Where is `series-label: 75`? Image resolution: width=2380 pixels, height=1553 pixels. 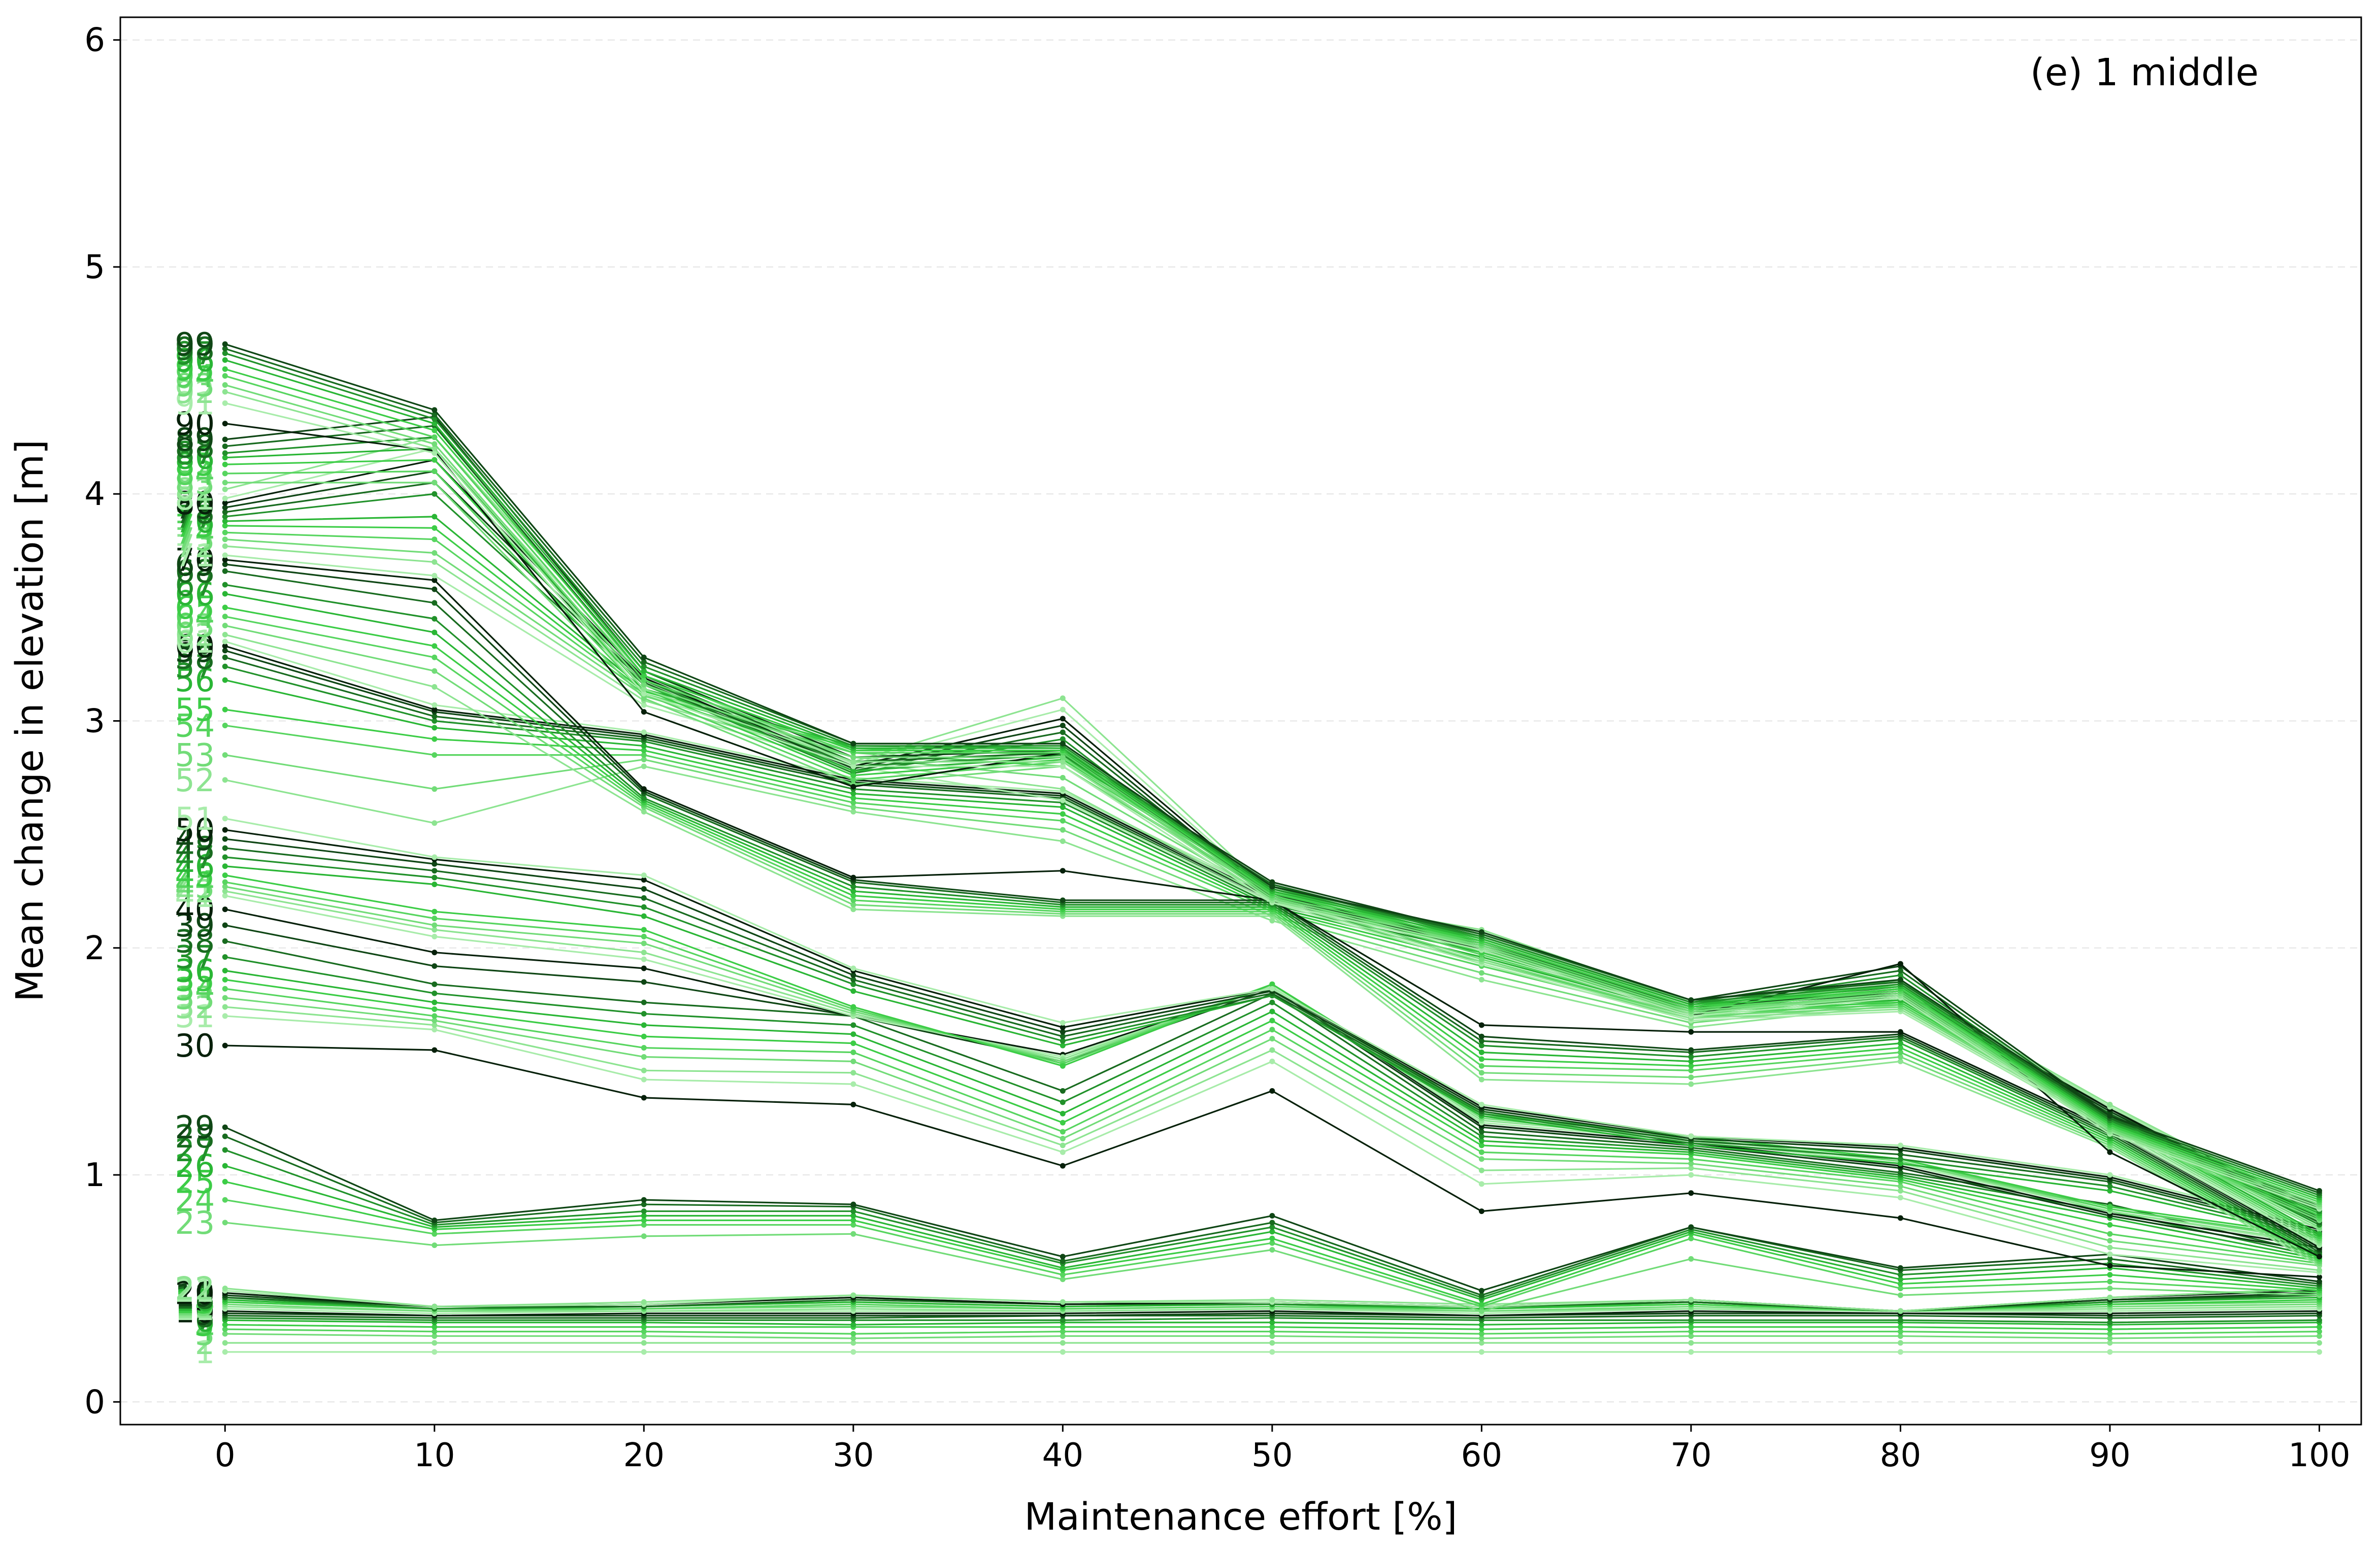
series-label: 75 is located at coordinates (195, 526).